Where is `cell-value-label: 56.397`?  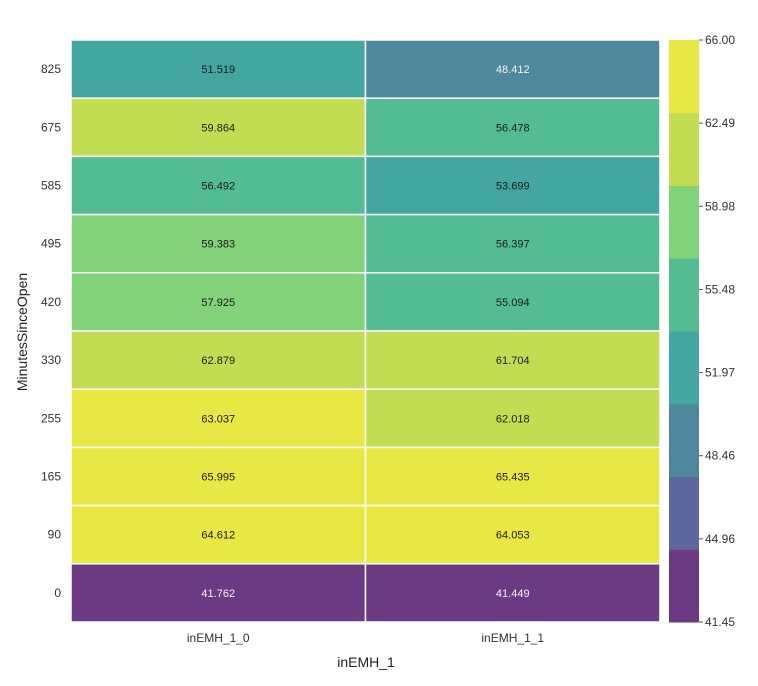 cell-value-label: 56.397 is located at coordinates (513, 245).